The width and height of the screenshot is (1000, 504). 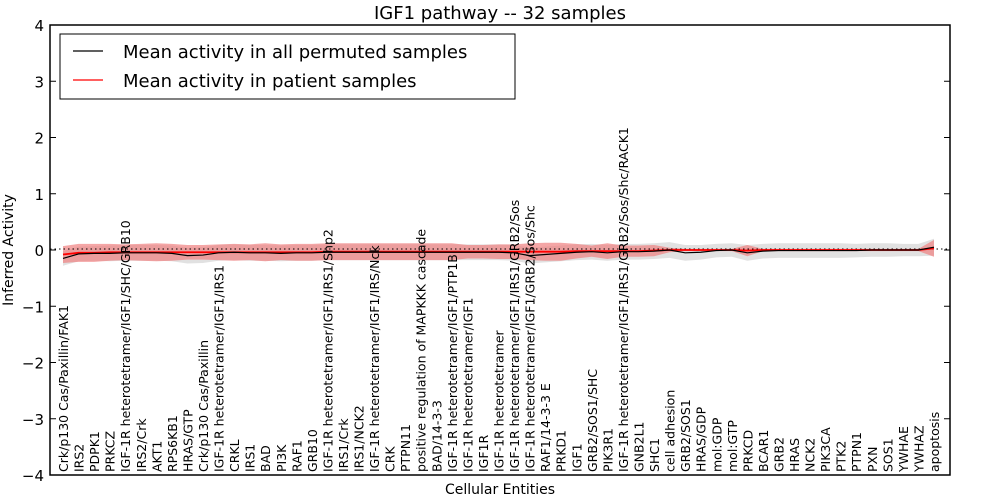 I want to click on x-tick-label: CRK, so click(x=390, y=459).